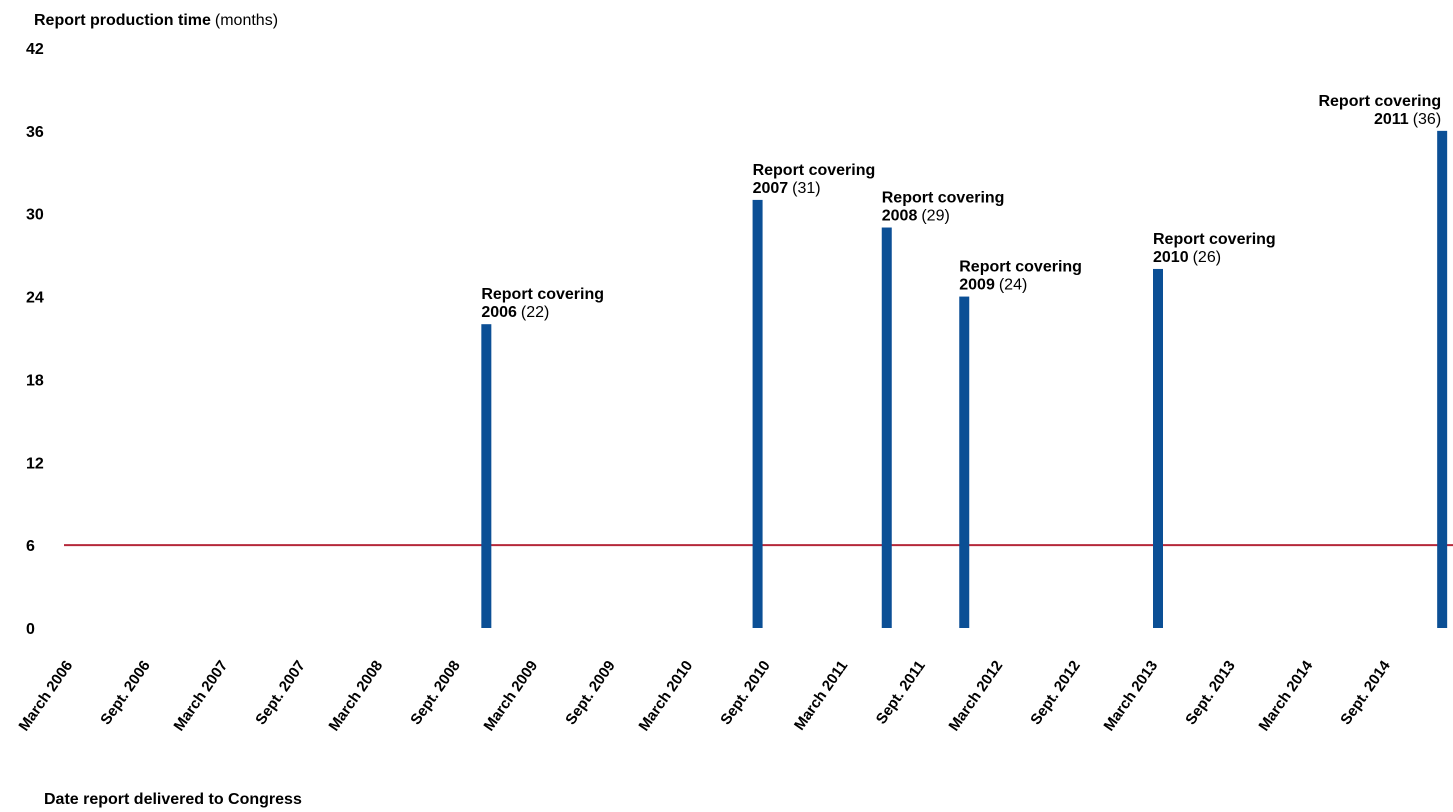 This screenshot has height=812, width=1453. What do you see at coordinates (821, 696) in the screenshot?
I see `x-tick-label: March 2011` at bounding box center [821, 696].